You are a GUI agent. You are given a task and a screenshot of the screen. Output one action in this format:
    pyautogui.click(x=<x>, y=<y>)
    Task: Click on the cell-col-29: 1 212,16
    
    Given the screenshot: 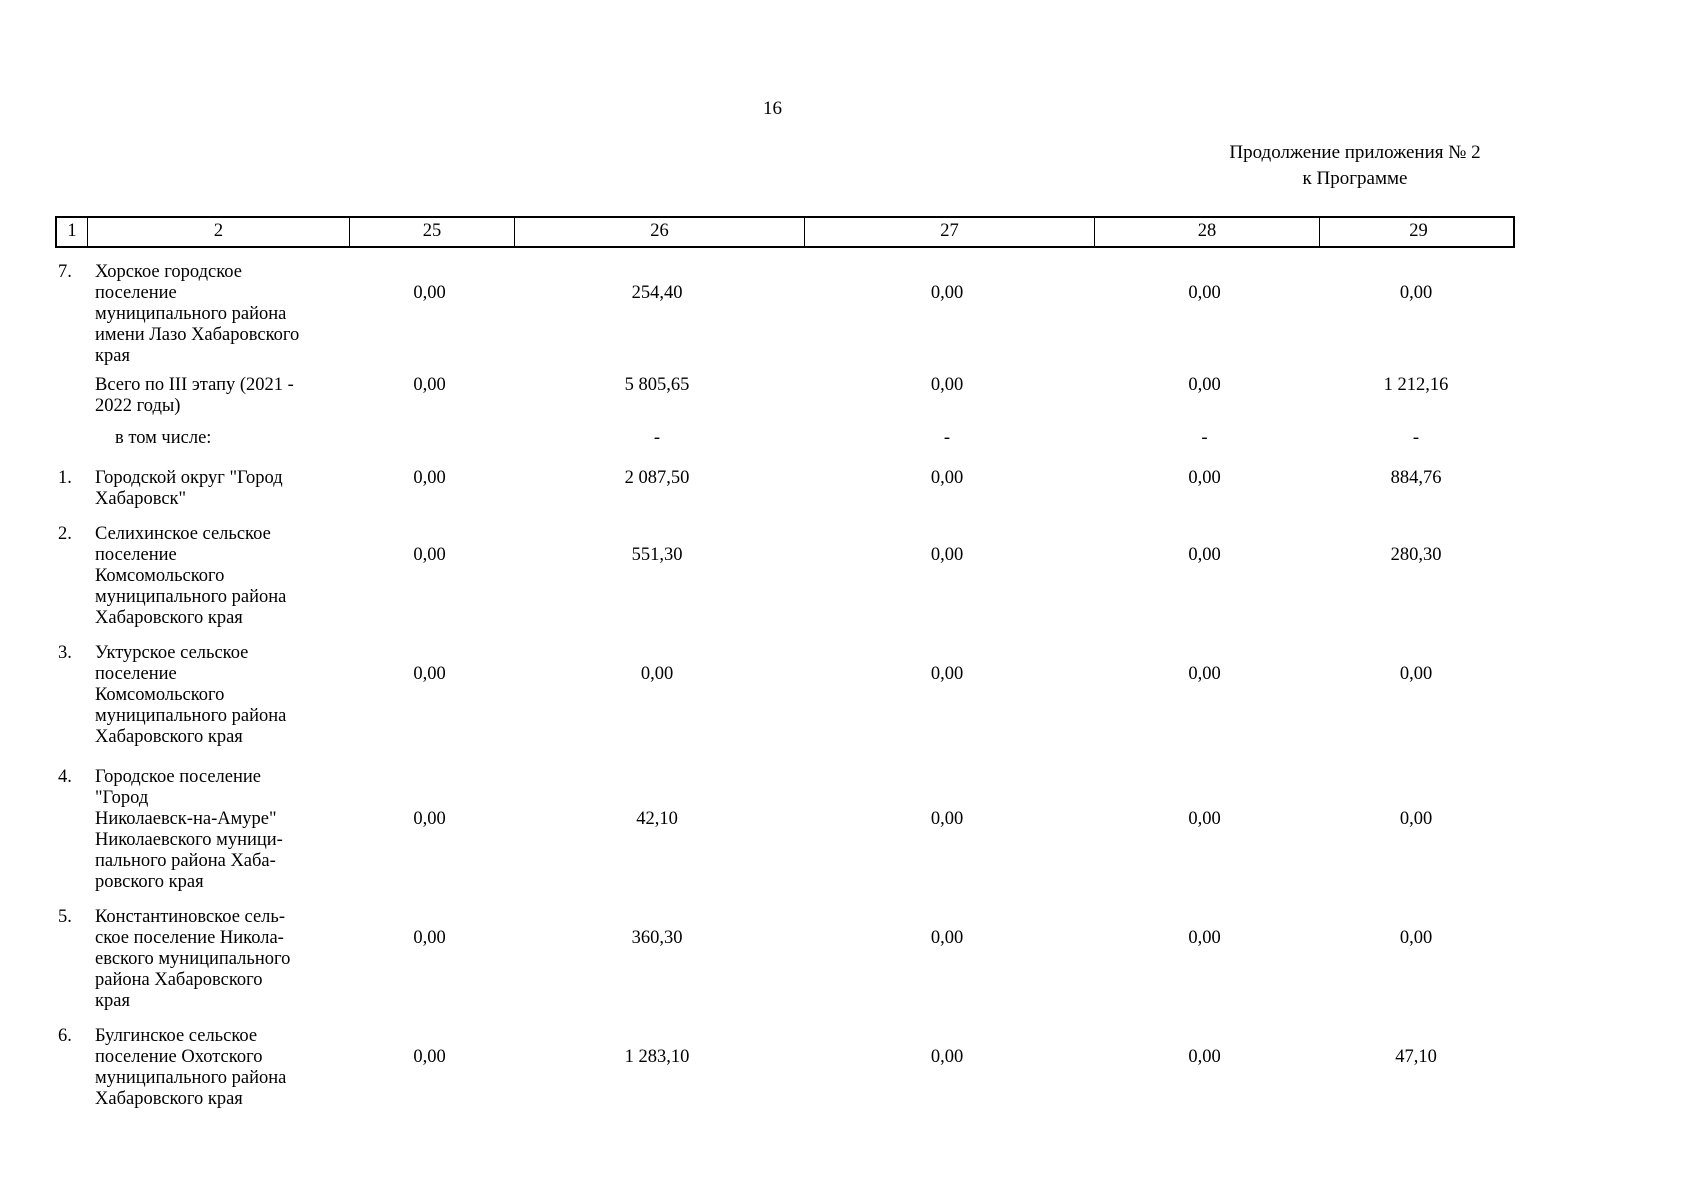 What is the action you would take?
    pyautogui.click(x=1416, y=385)
    